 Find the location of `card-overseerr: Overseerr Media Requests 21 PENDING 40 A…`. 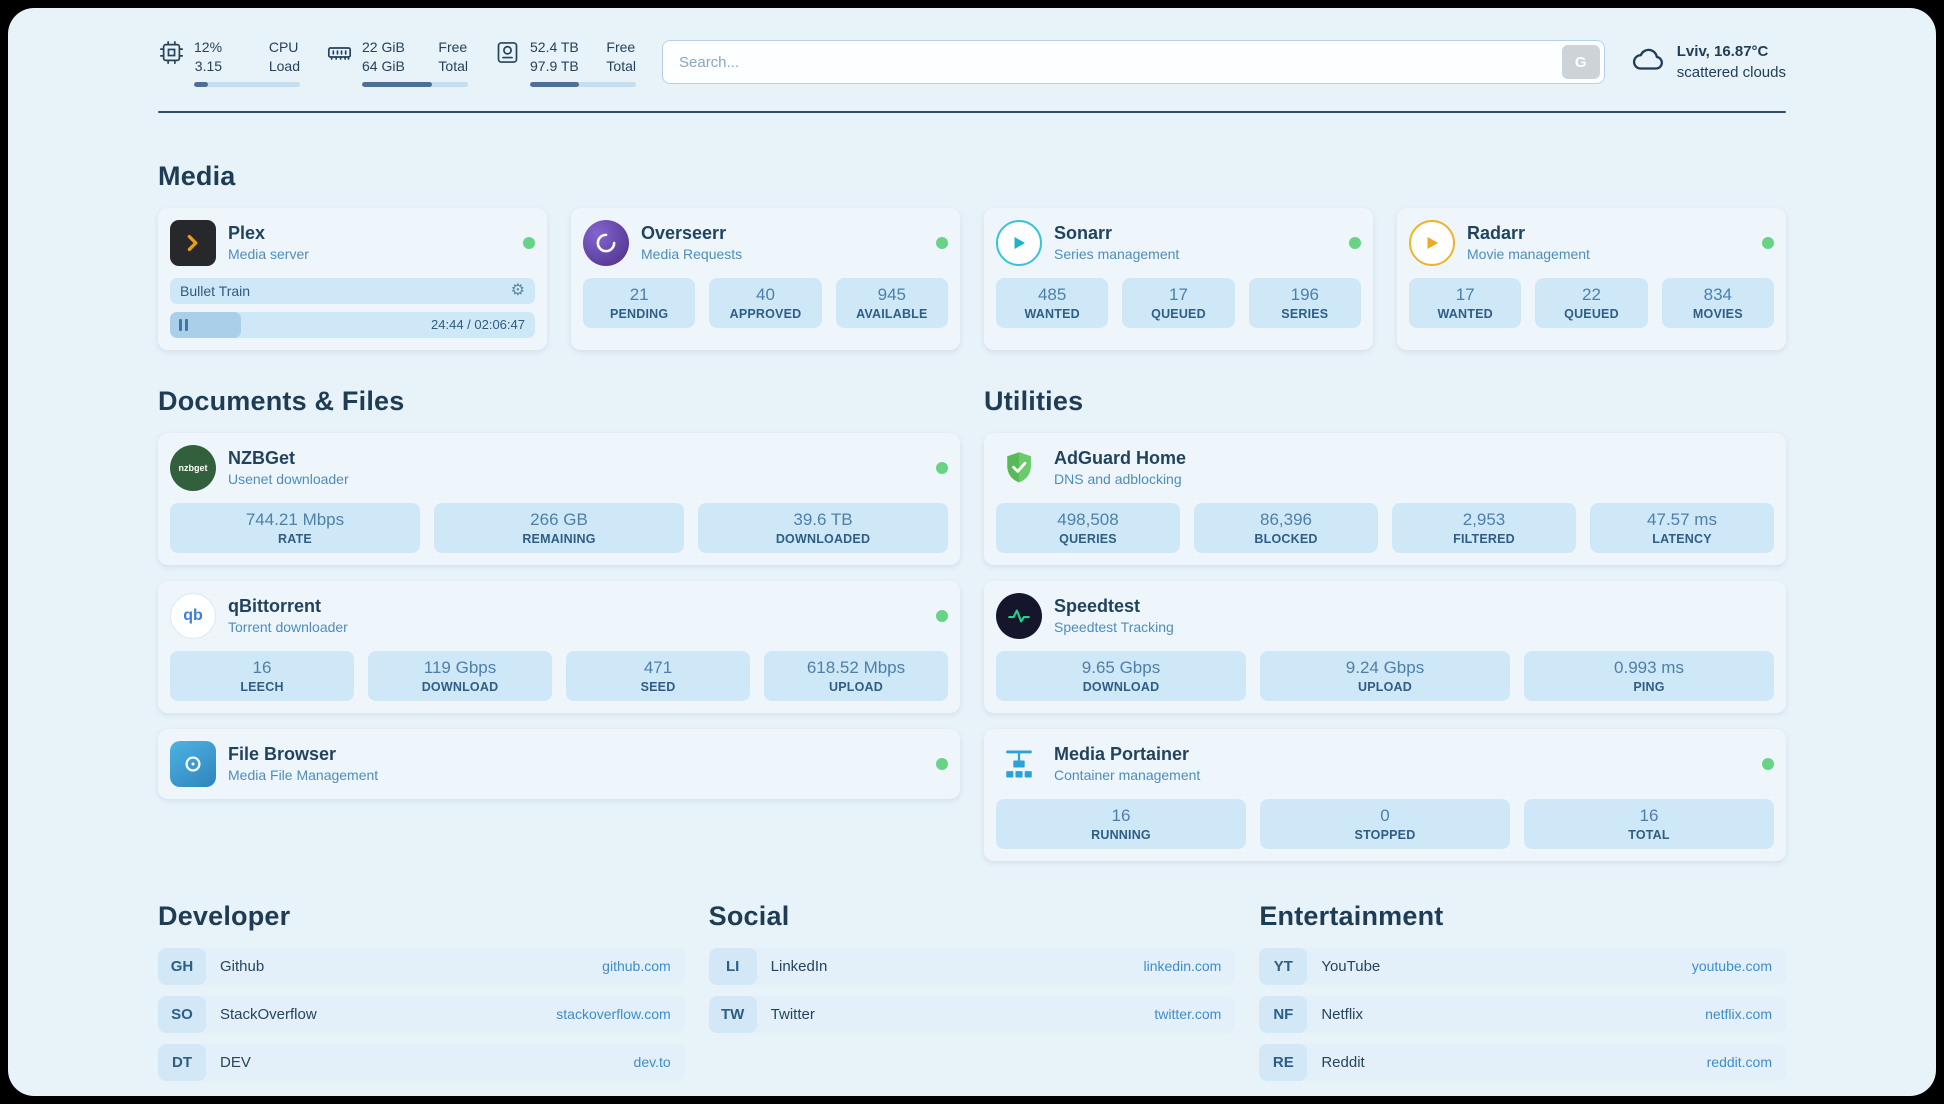

card-overseerr: Overseerr Media Requests 21 PENDING 40 A… is located at coordinates (765, 278).